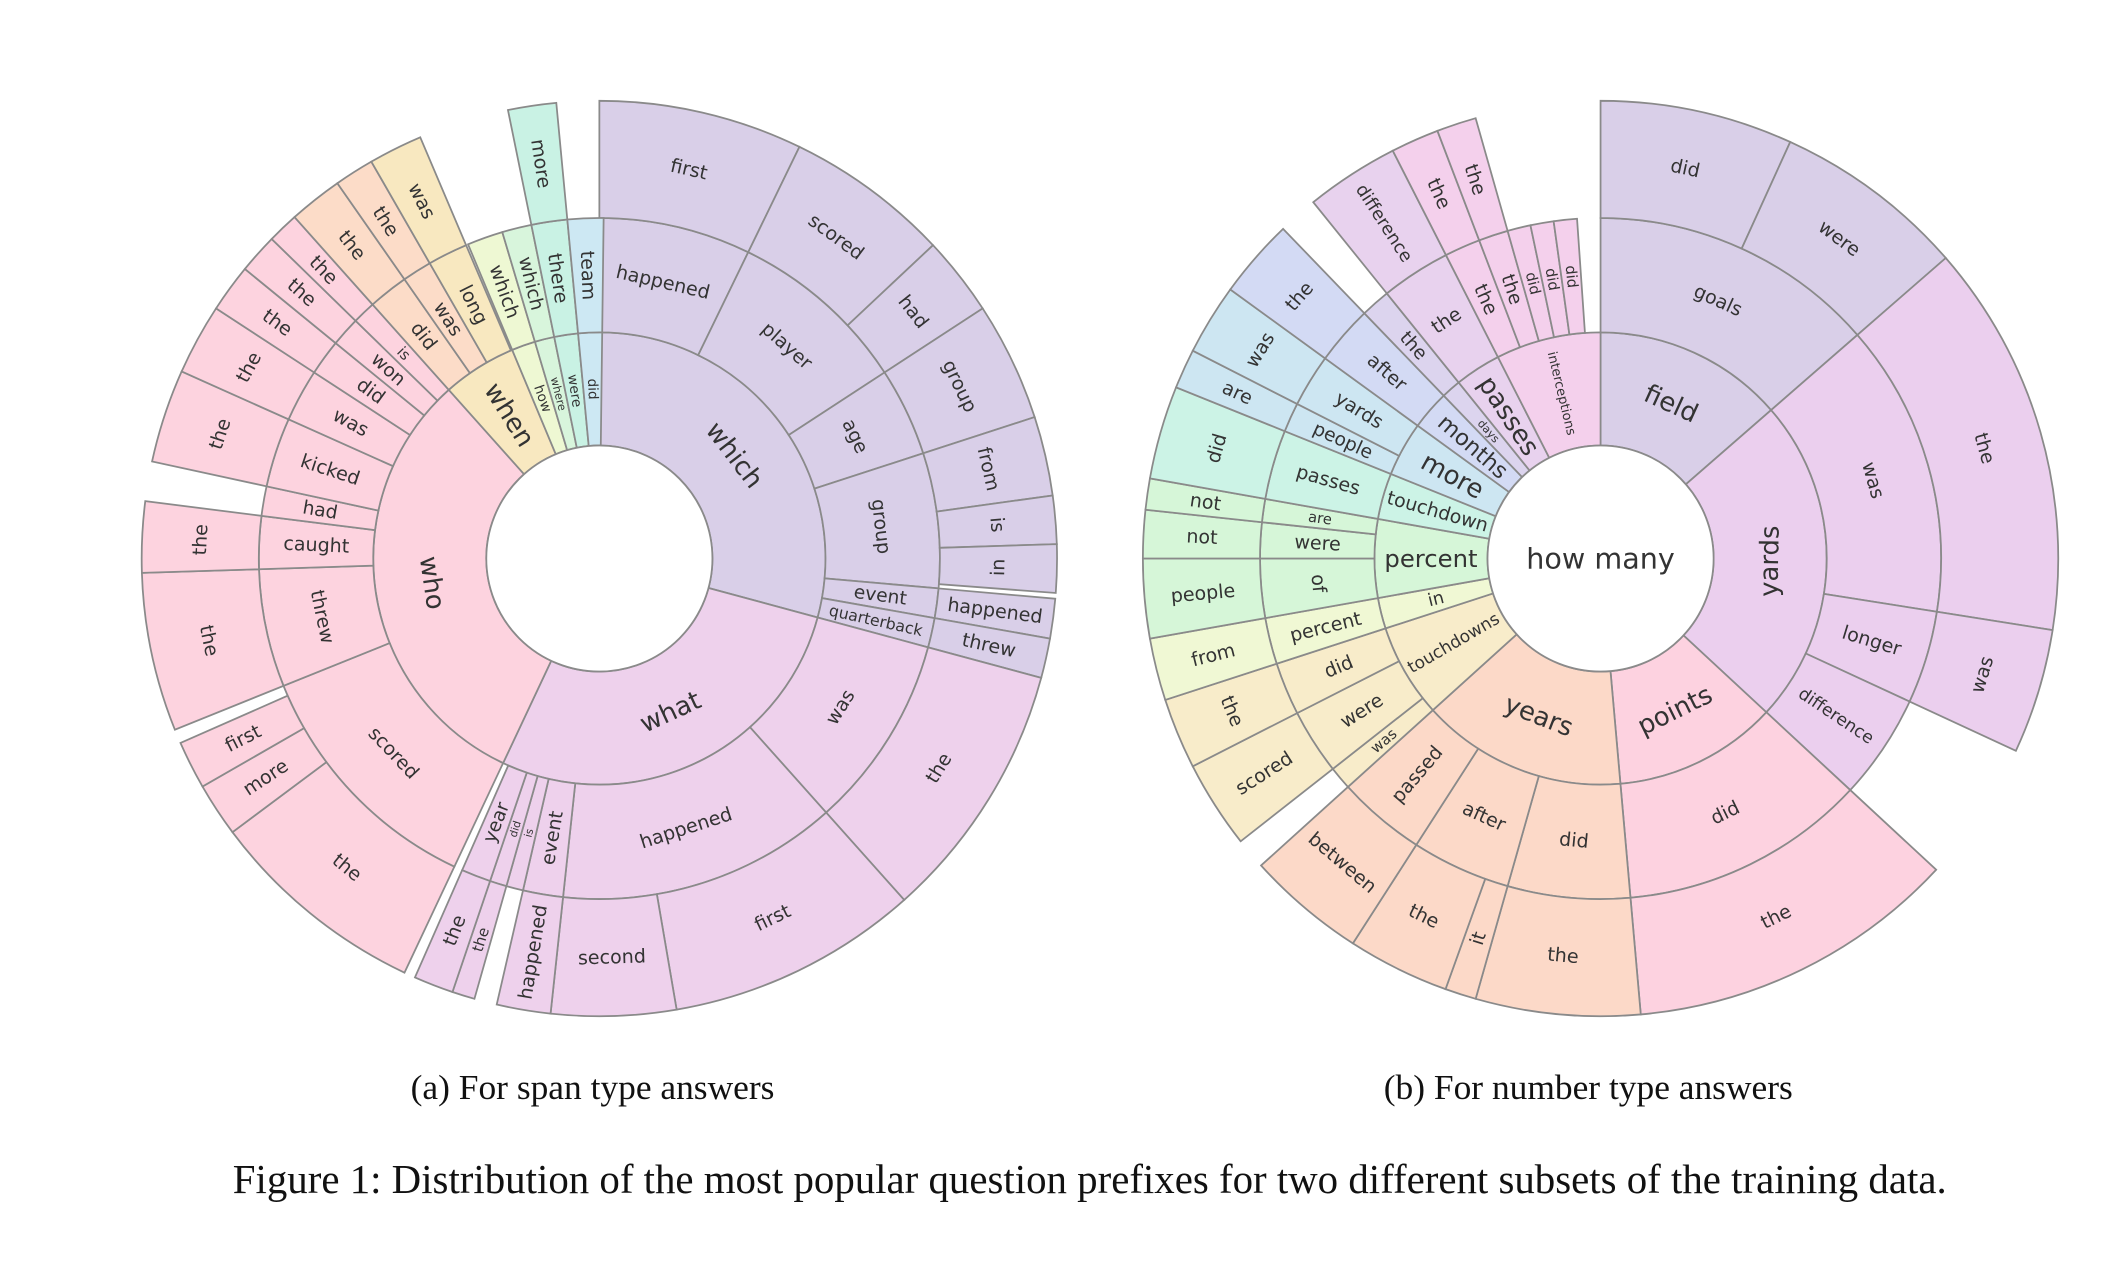 Image resolution: width=2125 pixels, height=1261 pixels. Describe the element at coordinates (431, 582) in the screenshot. I see `segment-label: who` at that location.